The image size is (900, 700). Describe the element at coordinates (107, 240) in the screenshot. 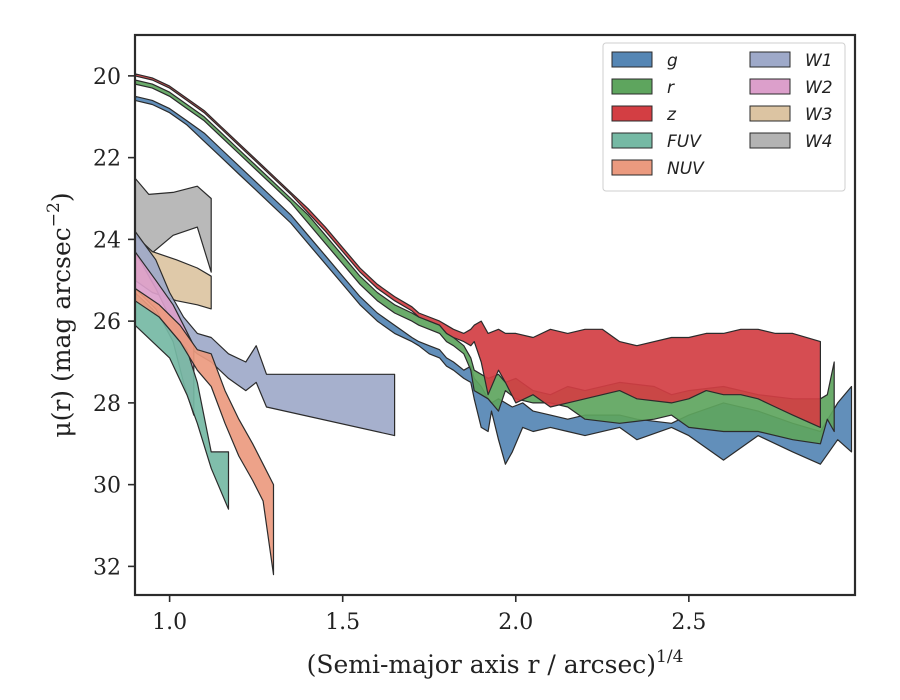

I see `y-tick-label: 24` at that location.